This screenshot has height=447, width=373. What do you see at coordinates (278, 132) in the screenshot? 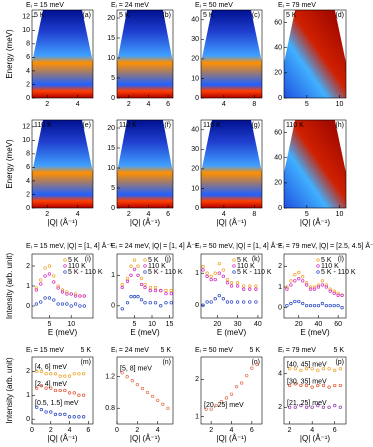
I see `y-tick-label: 60` at bounding box center [278, 132].